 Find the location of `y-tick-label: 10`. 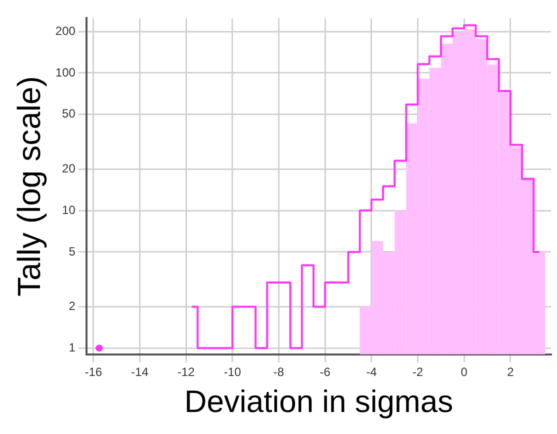

y-tick-label: 10 is located at coordinates (69, 209).